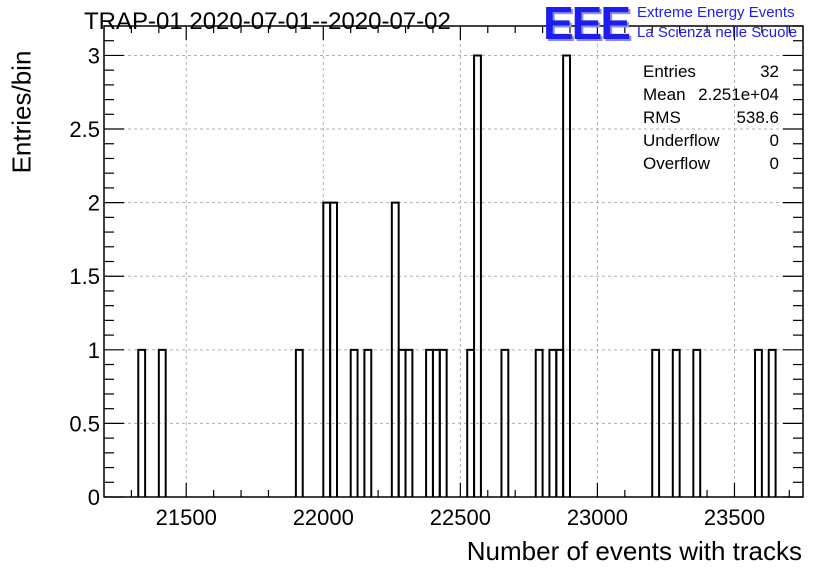  Describe the element at coordinates (717, 32) in the screenshot. I see `logo-line-2: La Scienza nelle Scuole` at that location.